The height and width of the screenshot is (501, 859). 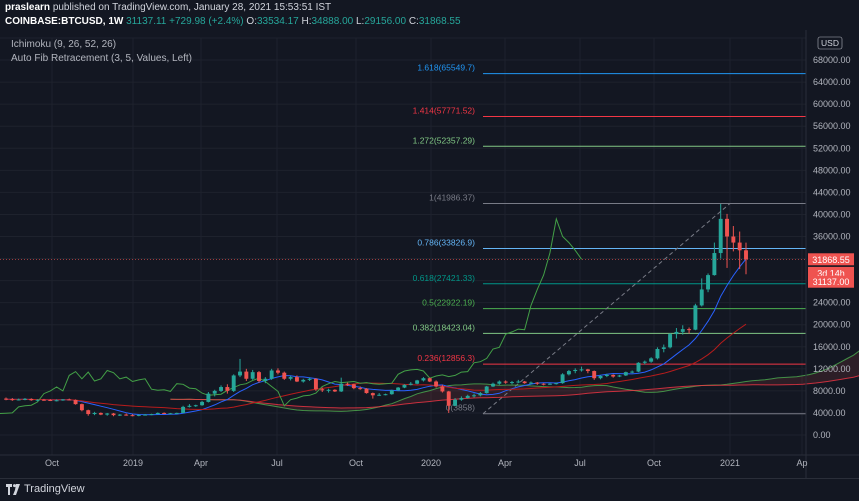 What do you see at coordinates (606, 309) in the screenshot?
I see `fib-trendline` at bounding box center [606, 309].